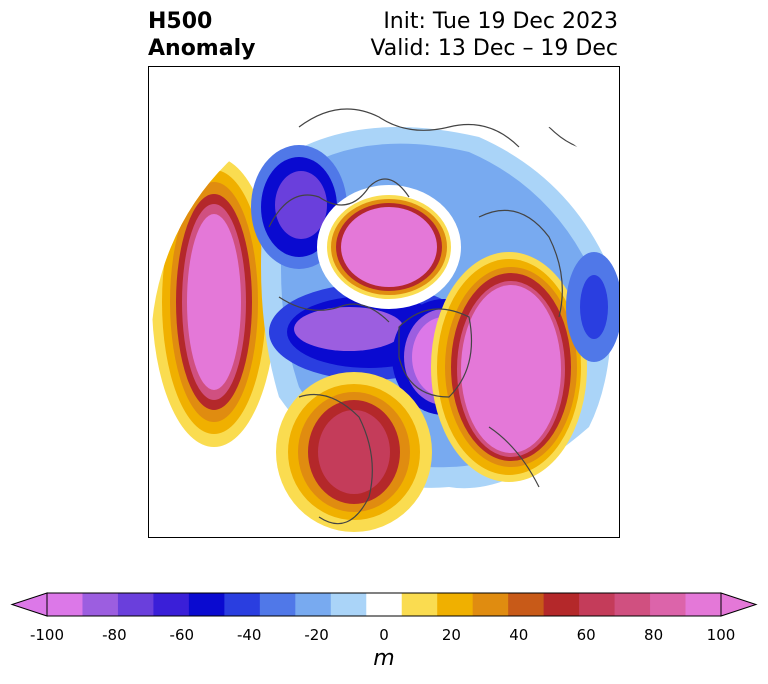 The image size is (768, 684). What do you see at coordinates (180, 21) in the screenshot?
I see `title-variable: H500` at bounding box center [180, 21].